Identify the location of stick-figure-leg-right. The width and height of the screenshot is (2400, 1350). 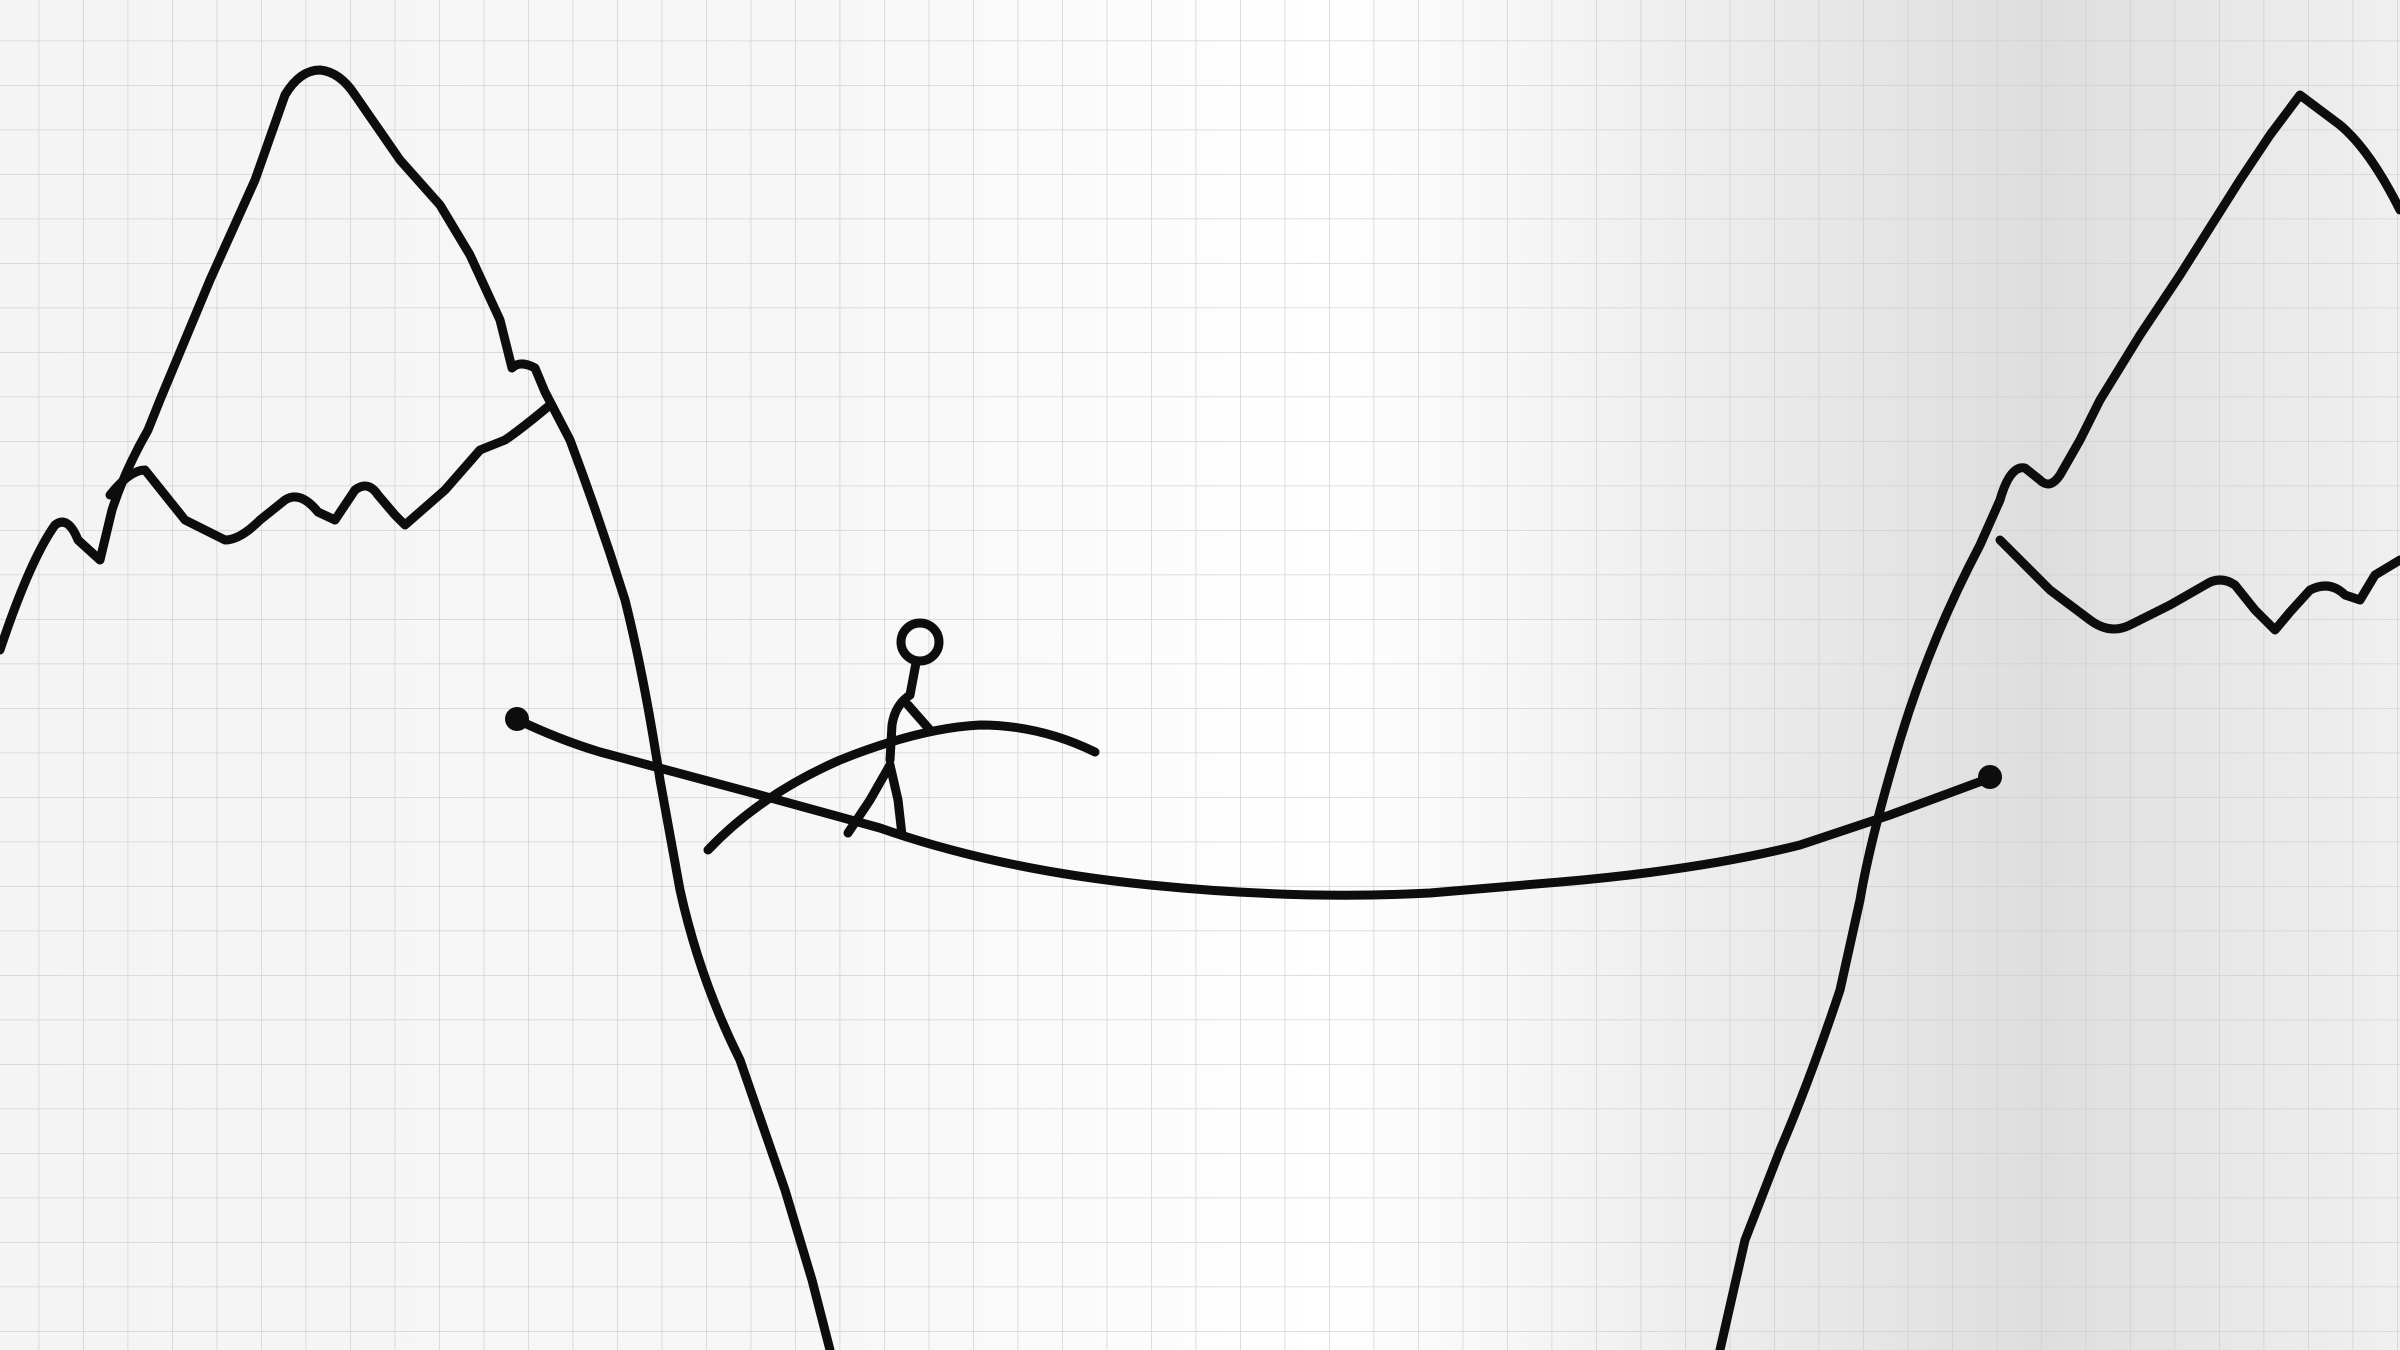
(896, 800).